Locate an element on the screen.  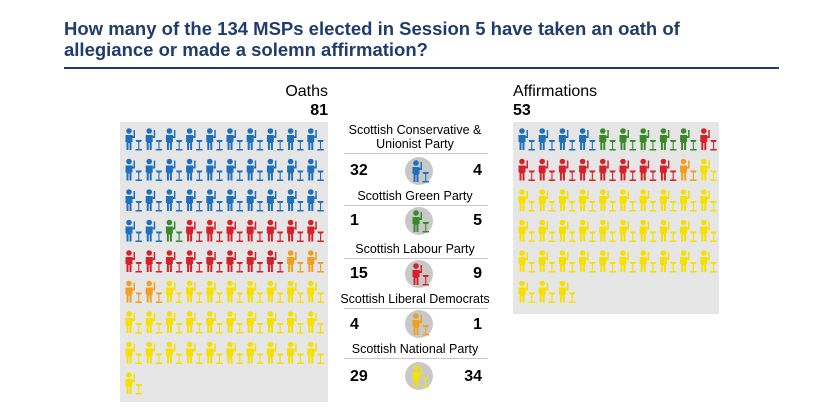
snp-oaths-count: 29 is located at coordinates (359, 376).